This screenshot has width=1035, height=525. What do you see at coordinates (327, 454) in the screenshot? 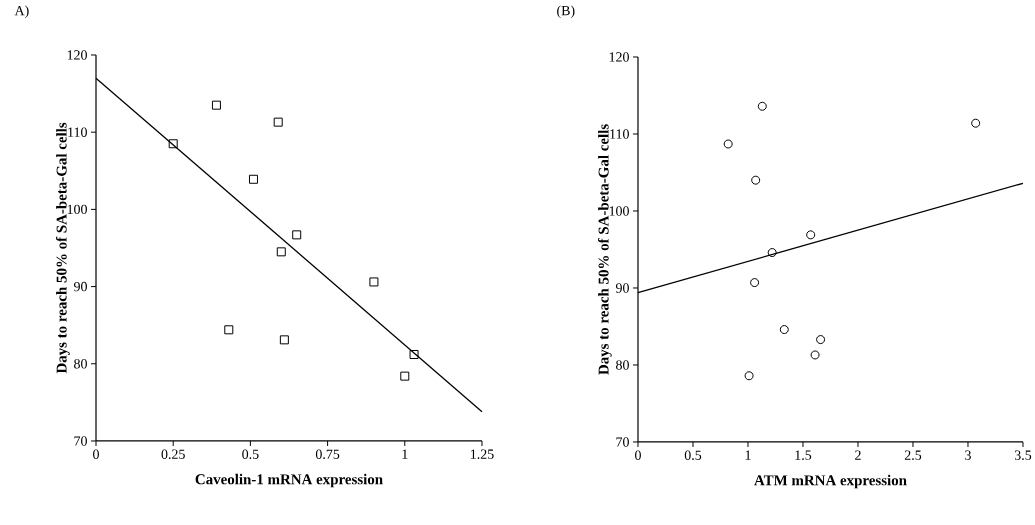
I see `x-tick-label: 0.75` at bounding box center [327, 454].